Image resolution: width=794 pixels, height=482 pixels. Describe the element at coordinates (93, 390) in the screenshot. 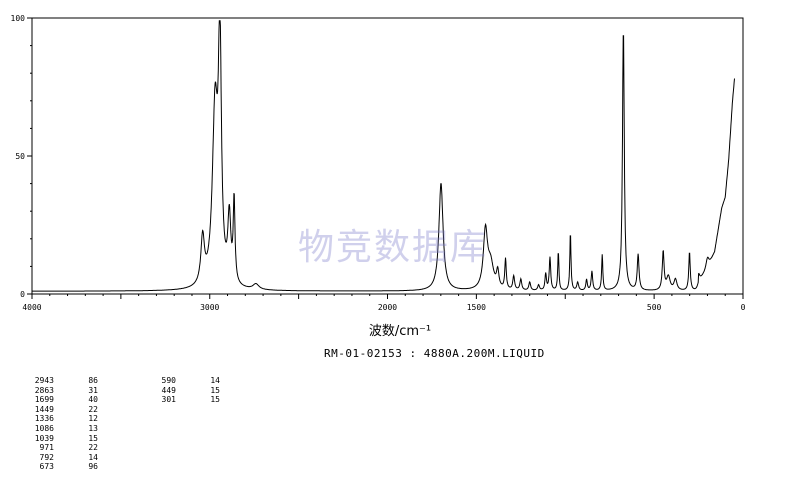

I see `peak-intensity: 31` at that location.